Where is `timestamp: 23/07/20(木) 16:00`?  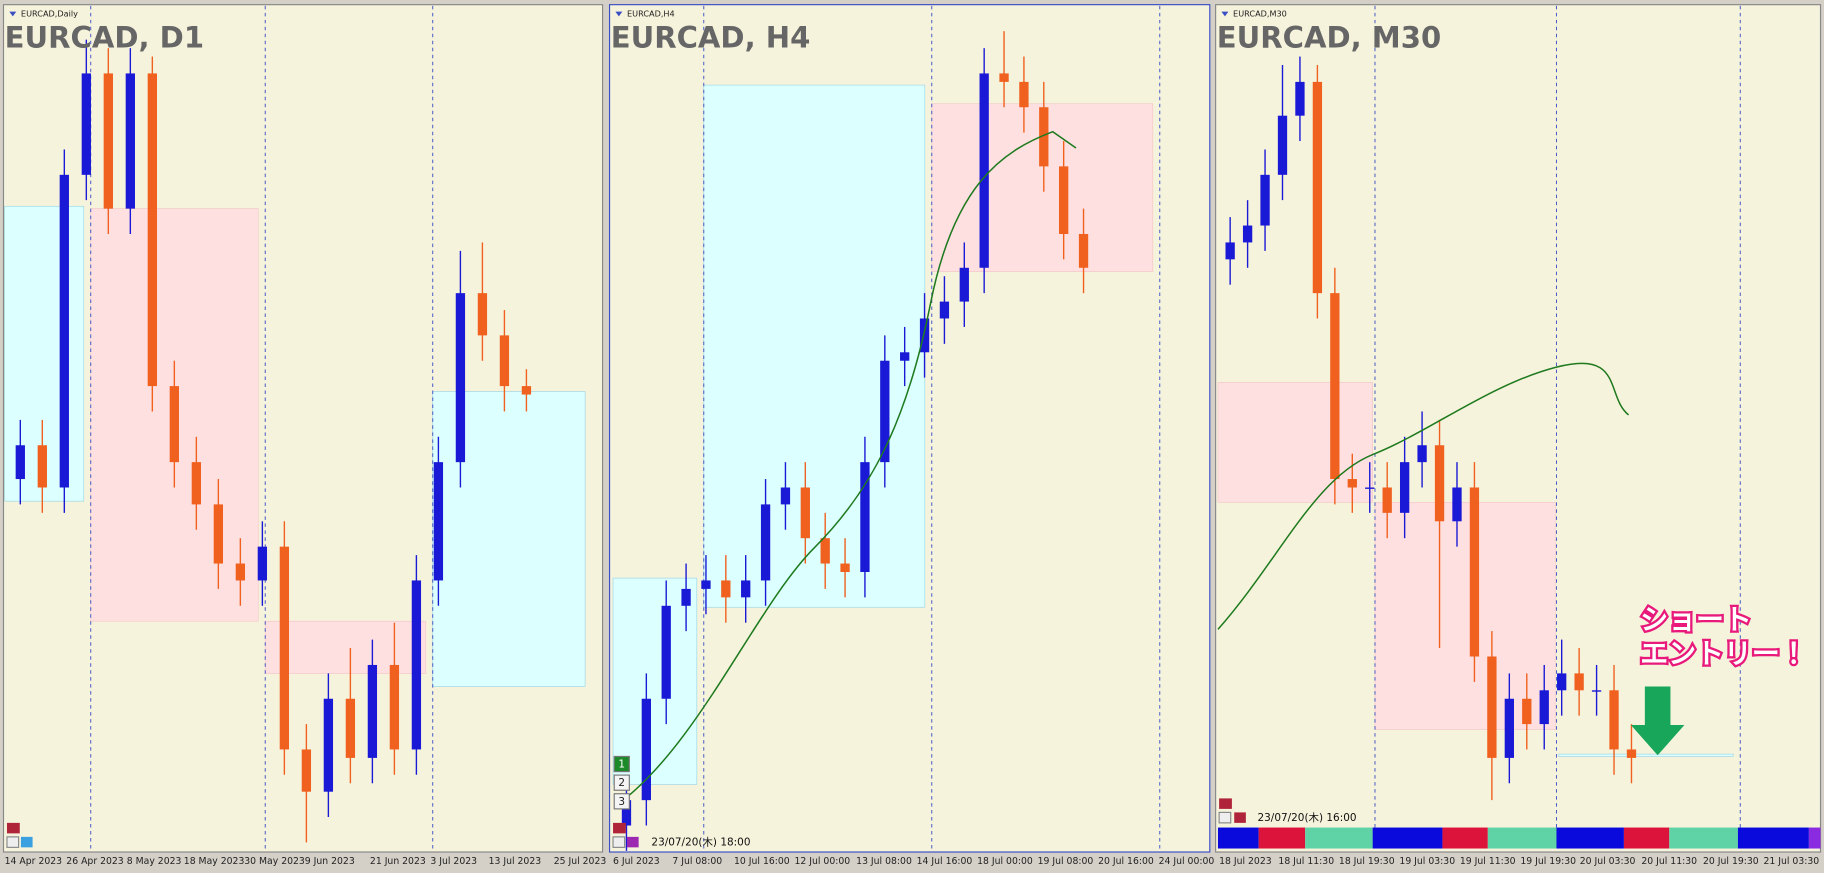 timestamp: 23/07/20(木) 16:00 is located at coordinates (1306, 818).